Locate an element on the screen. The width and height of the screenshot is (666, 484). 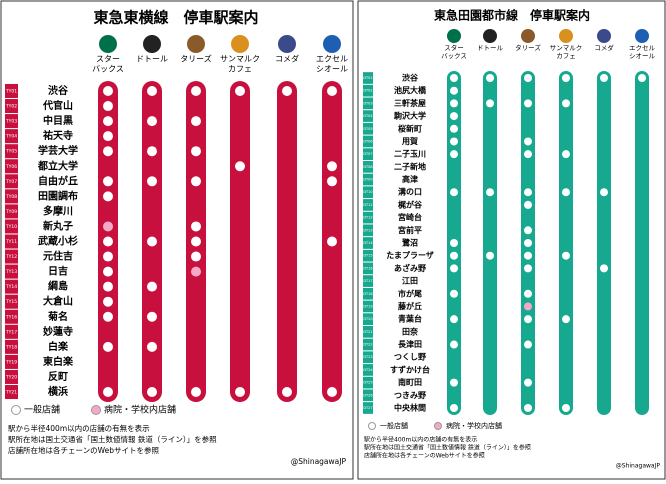
chain-name: サンマルク is located at coordinates (566, 48).